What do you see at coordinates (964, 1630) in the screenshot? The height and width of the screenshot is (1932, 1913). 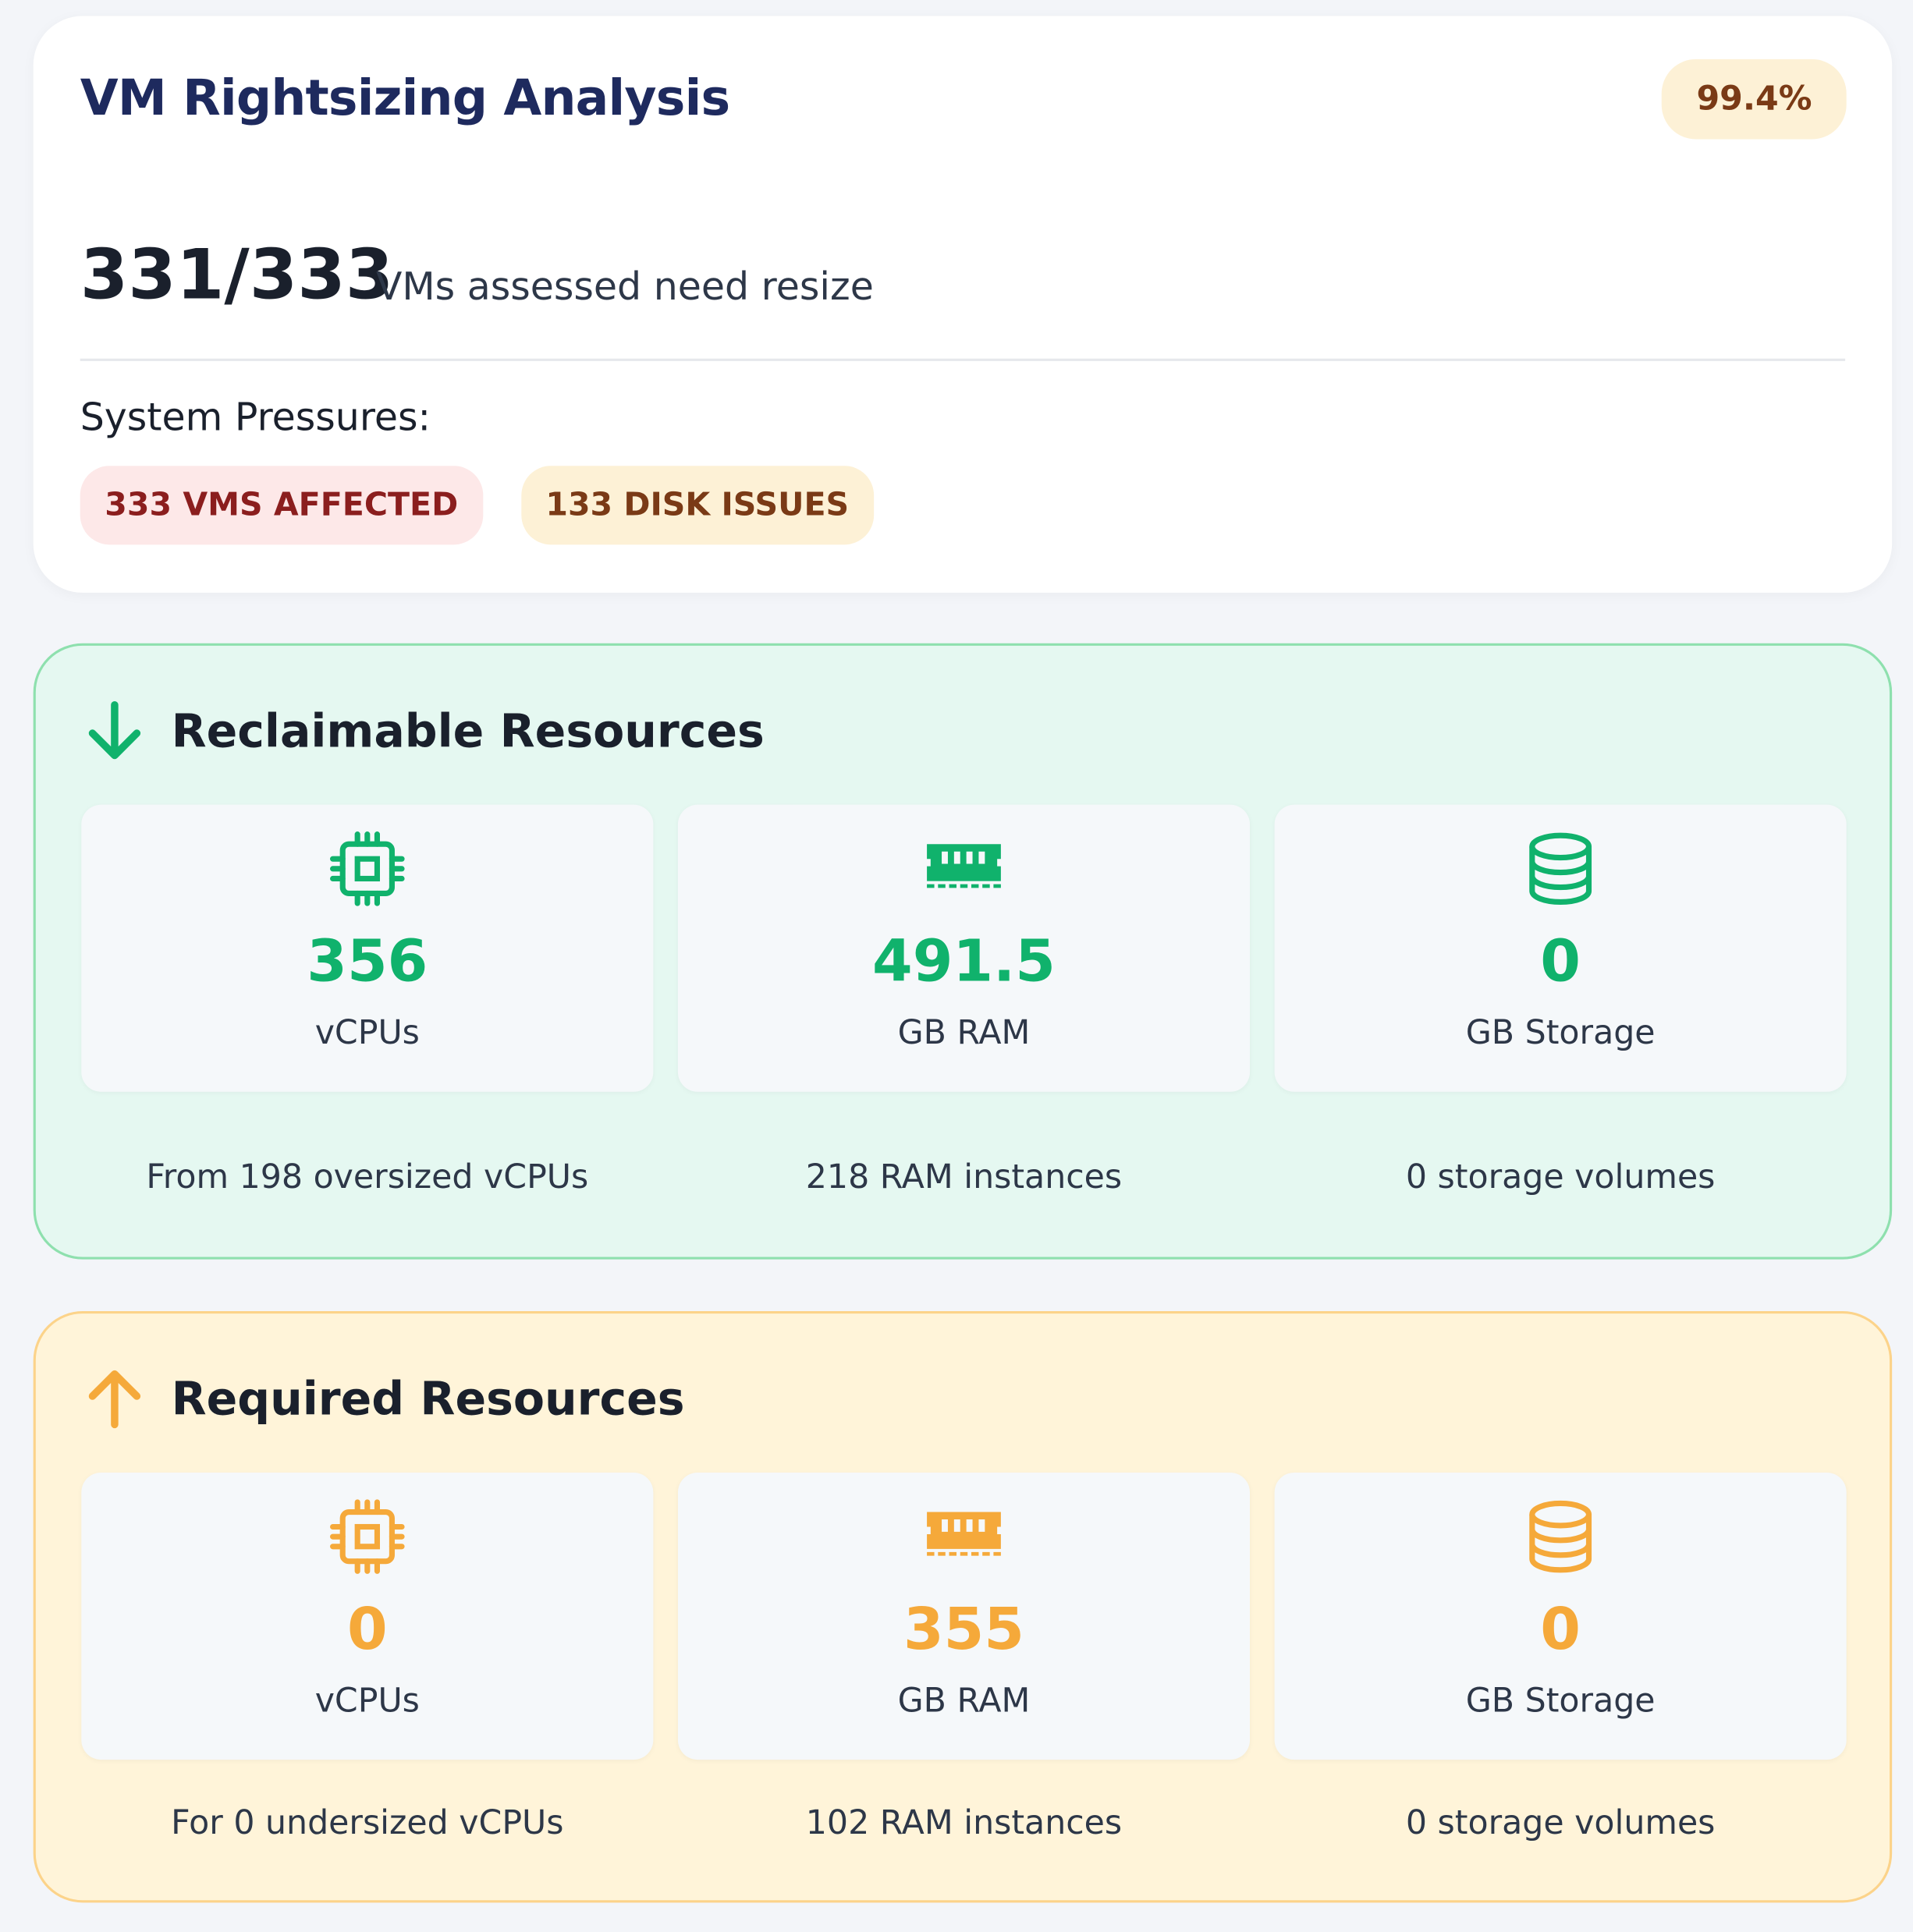 I see `metric-value: 355` at bounding box center [964, 1630].